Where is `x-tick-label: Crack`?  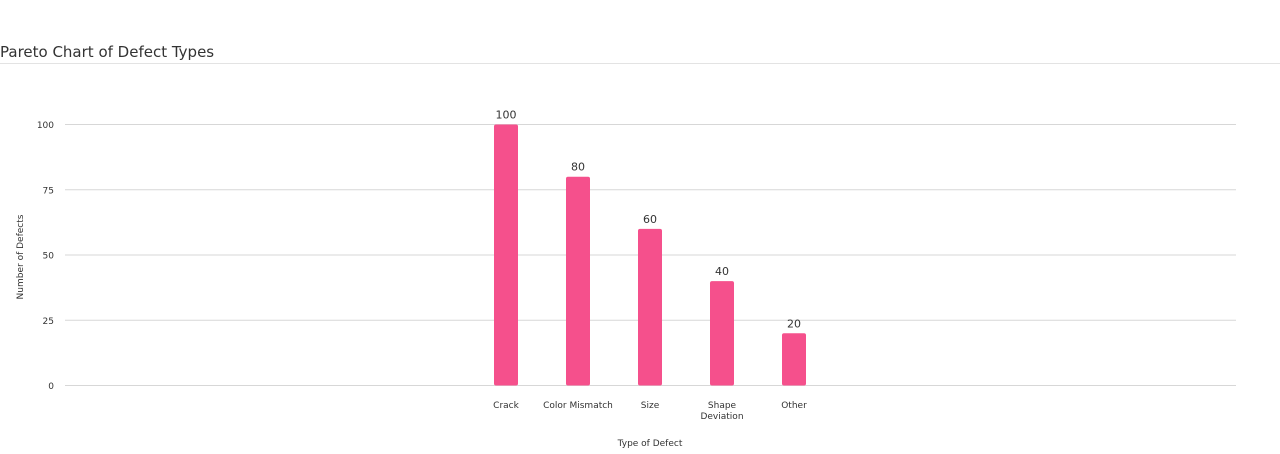 x-tick-label: Crack is located at coordinates (506, 406).